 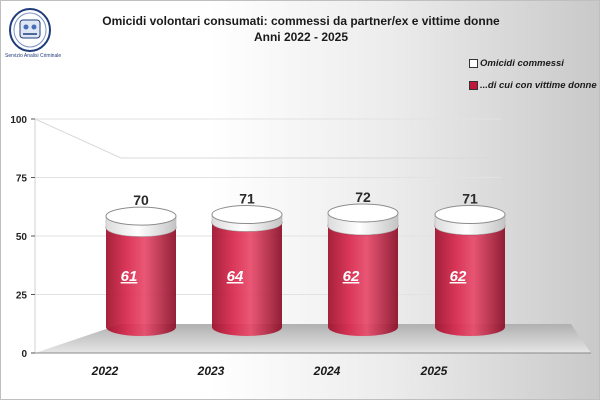 What do you see at coordinates (473, 63) in the screenshot?
I see `legend-swatch-total` at bounding box center [473, 63].